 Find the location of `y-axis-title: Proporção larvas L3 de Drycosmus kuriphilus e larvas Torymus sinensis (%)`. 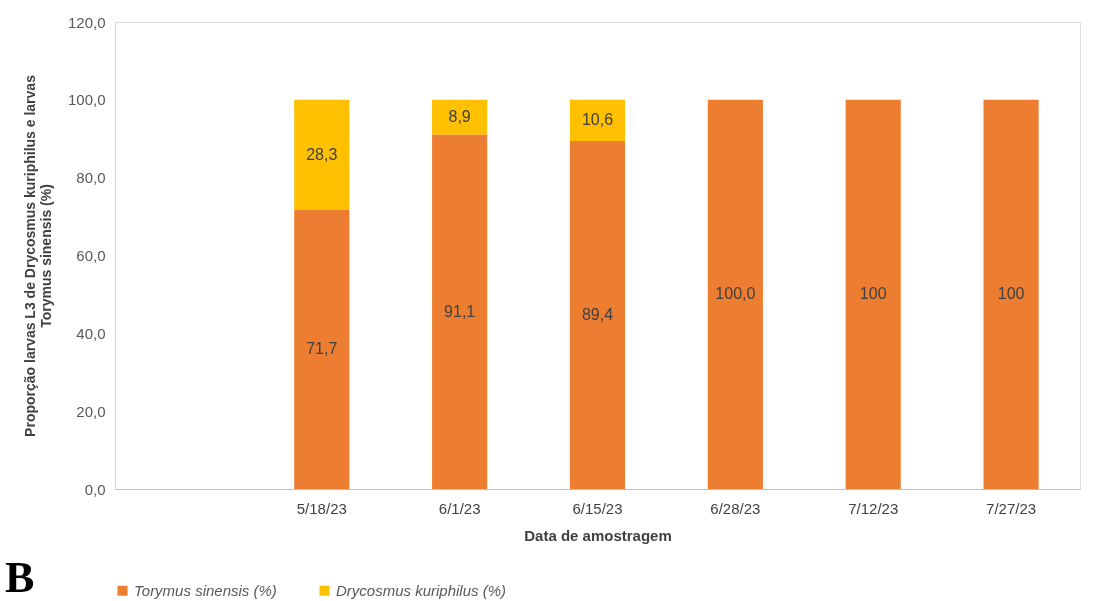

y-axis-title: Proporção larvas L3 de Drycosmus kuriphilus e larvas Torymus sinensis (%) is located at coordinates (37, 255).